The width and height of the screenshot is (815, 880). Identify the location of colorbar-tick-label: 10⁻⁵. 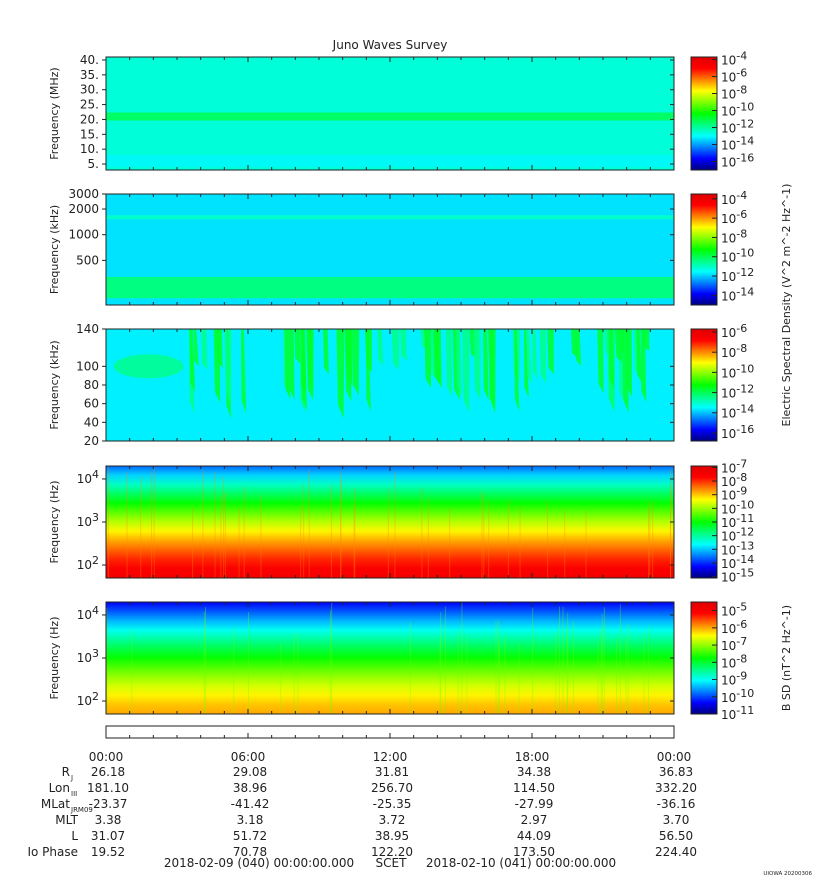
(734, 610).